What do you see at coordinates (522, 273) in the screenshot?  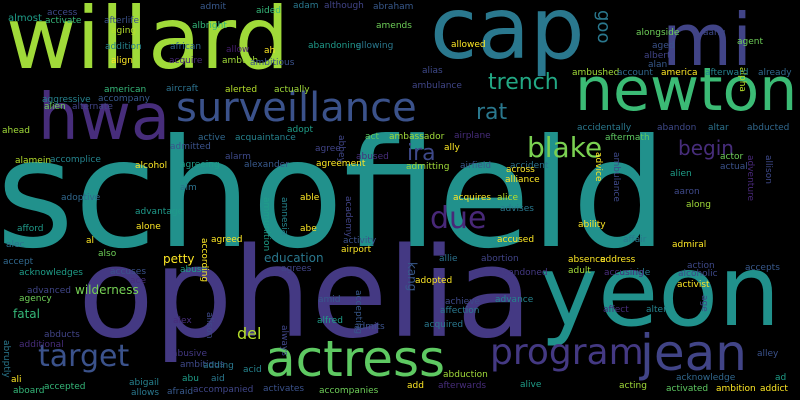 I see `word-abandoned: abandoned` at bounding box center [522, 273].